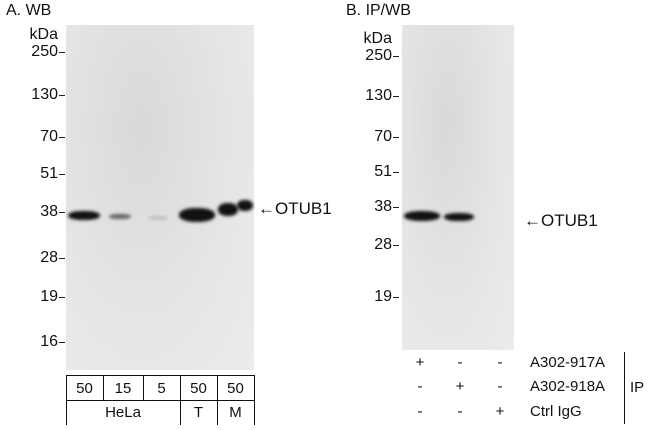 The height and width of the screenshot is (430, 650). Describe the element at coordinates (29, 10) in the screenshot. I see `panel-a-title: A. WB` at that location.